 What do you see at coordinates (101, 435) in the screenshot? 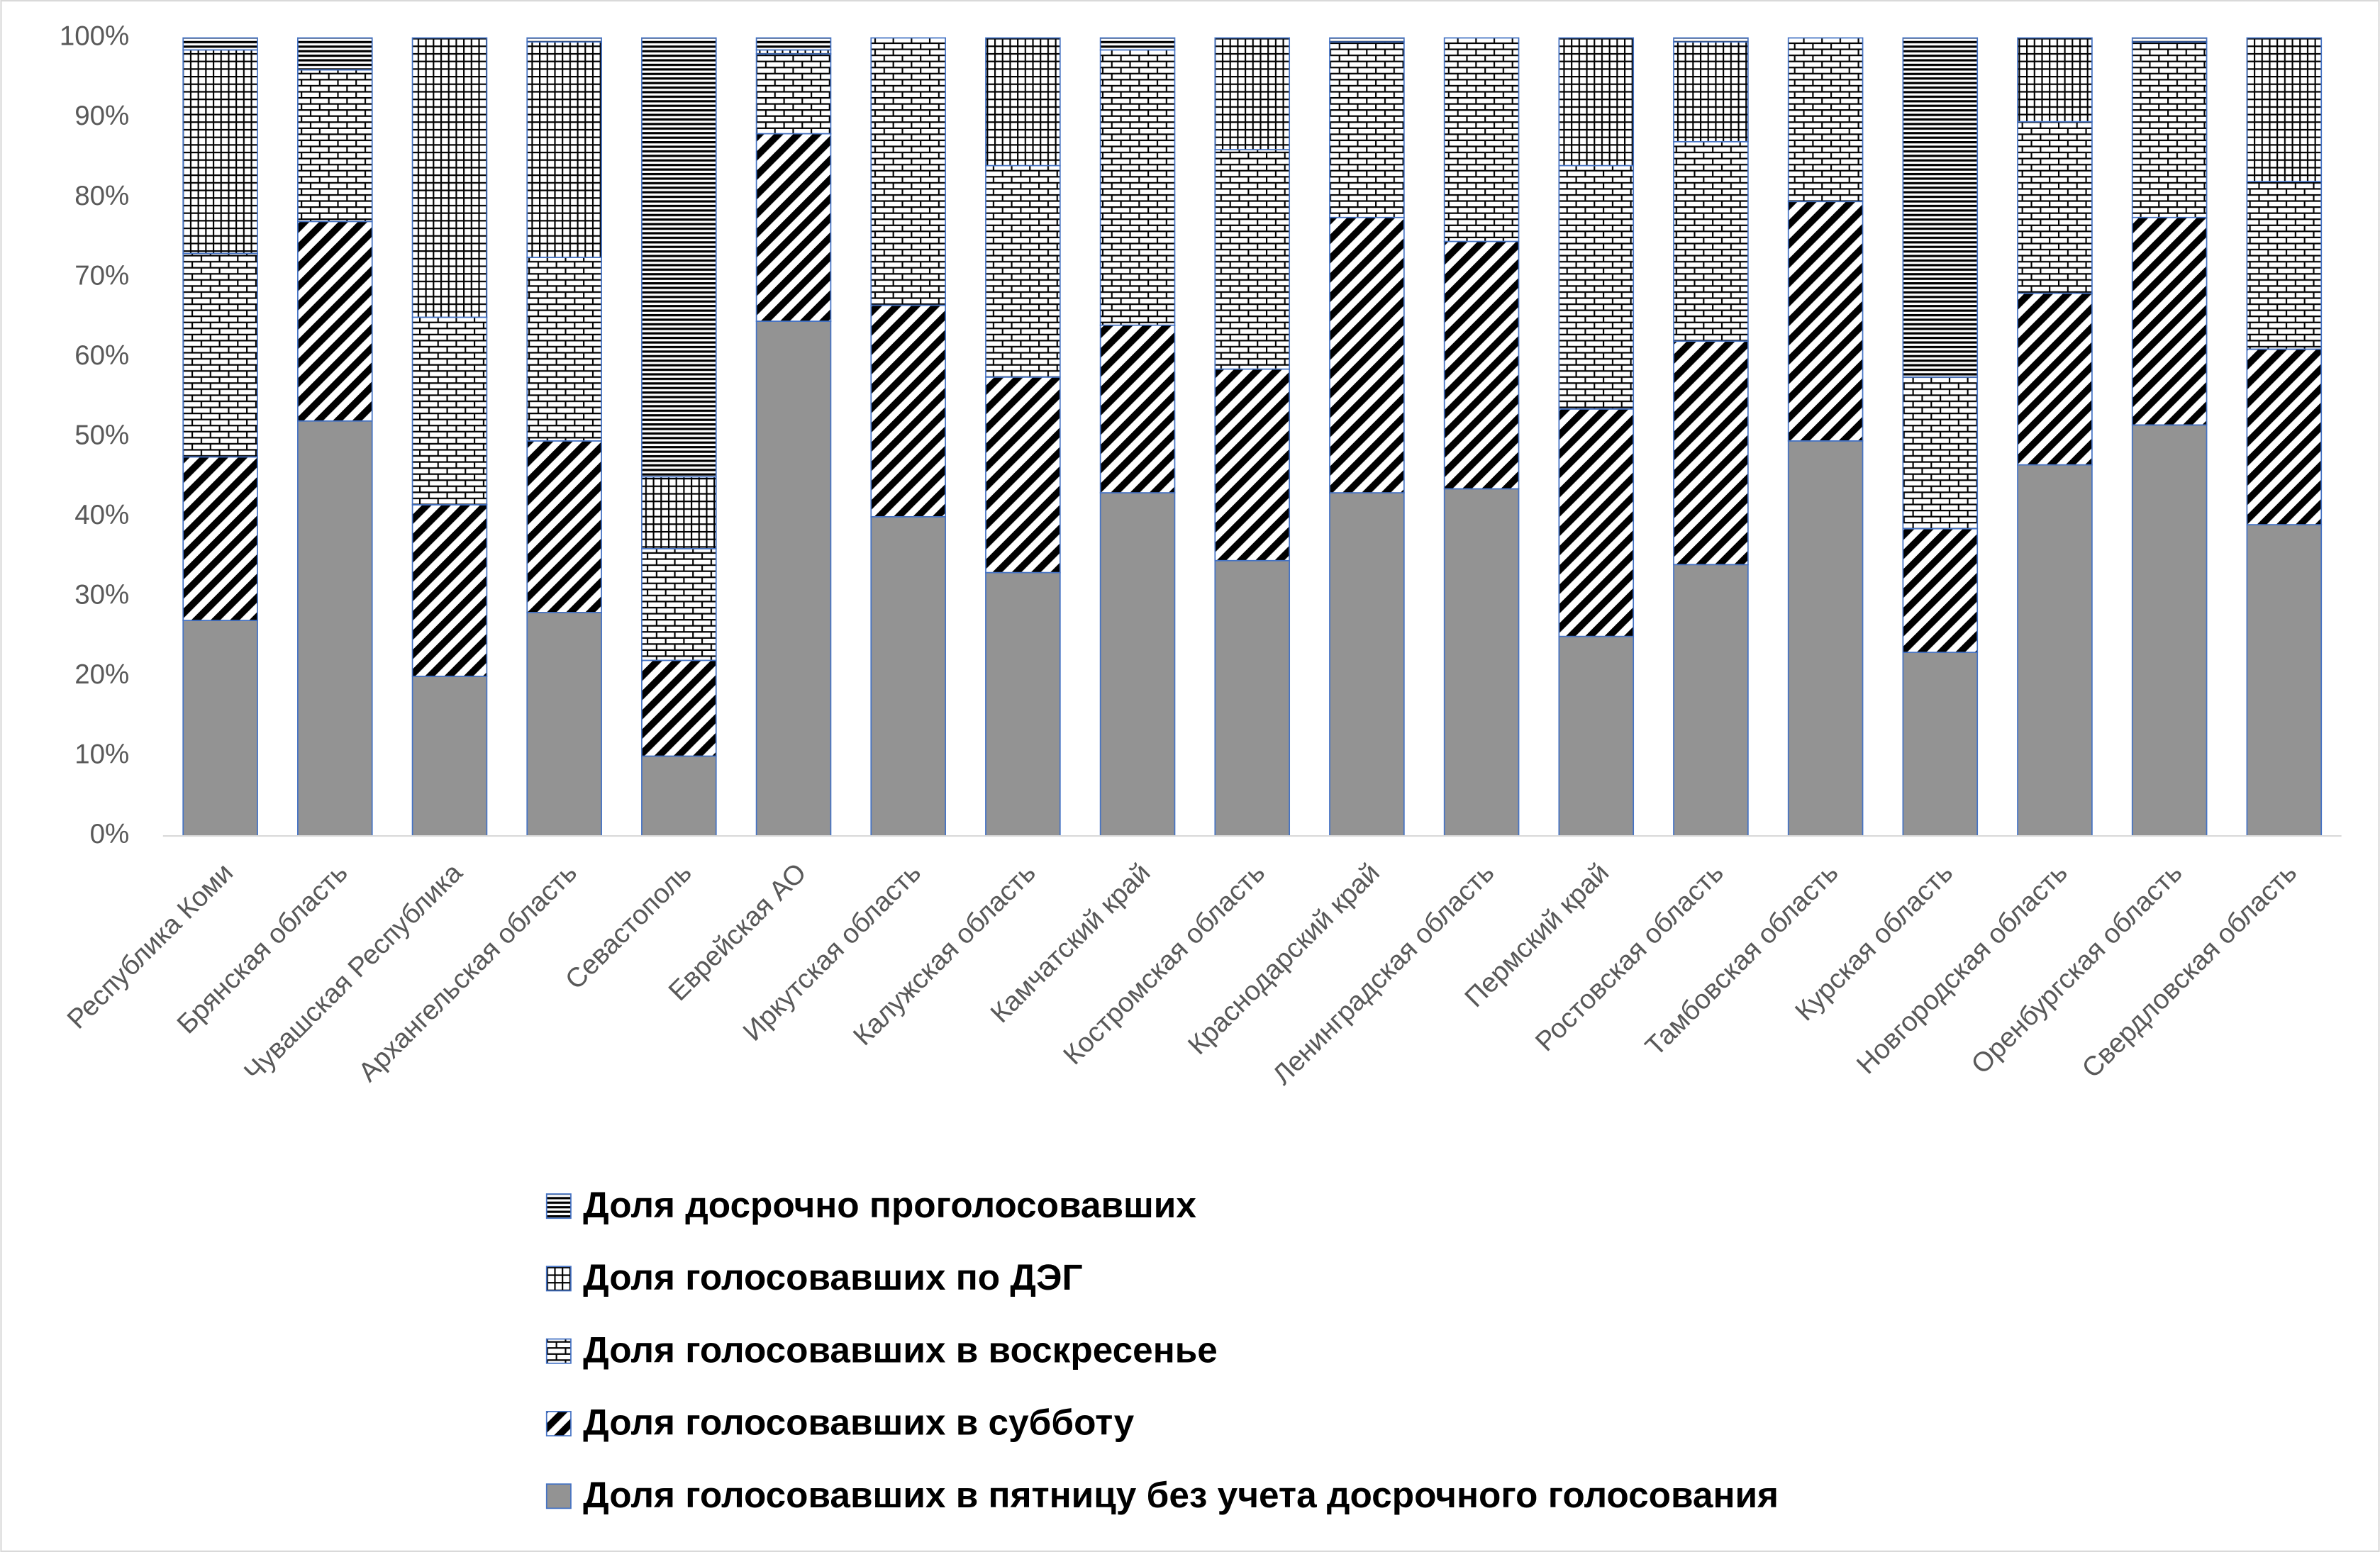
I see `y-tick-label: 50%` at bounding box center [101, 435].